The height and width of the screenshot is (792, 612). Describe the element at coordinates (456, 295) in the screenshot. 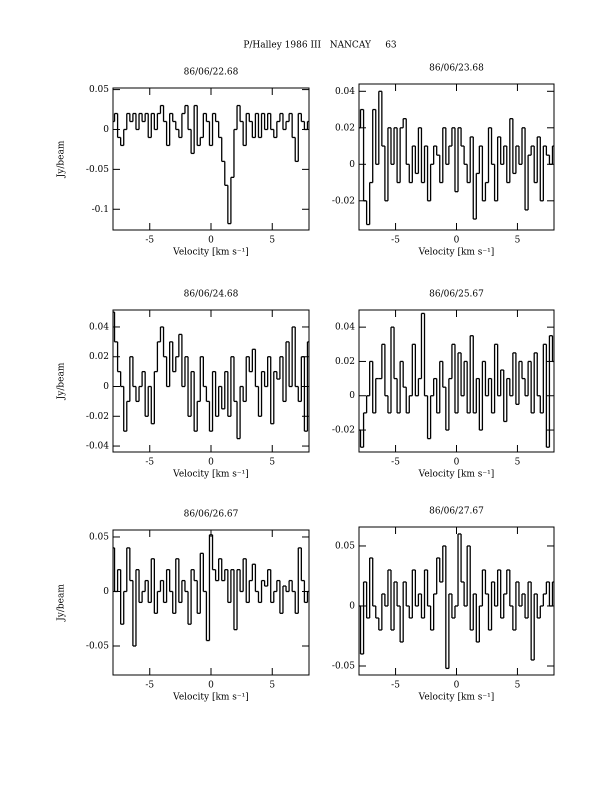

I see `panel-title: 86/06/25.67` at that location.